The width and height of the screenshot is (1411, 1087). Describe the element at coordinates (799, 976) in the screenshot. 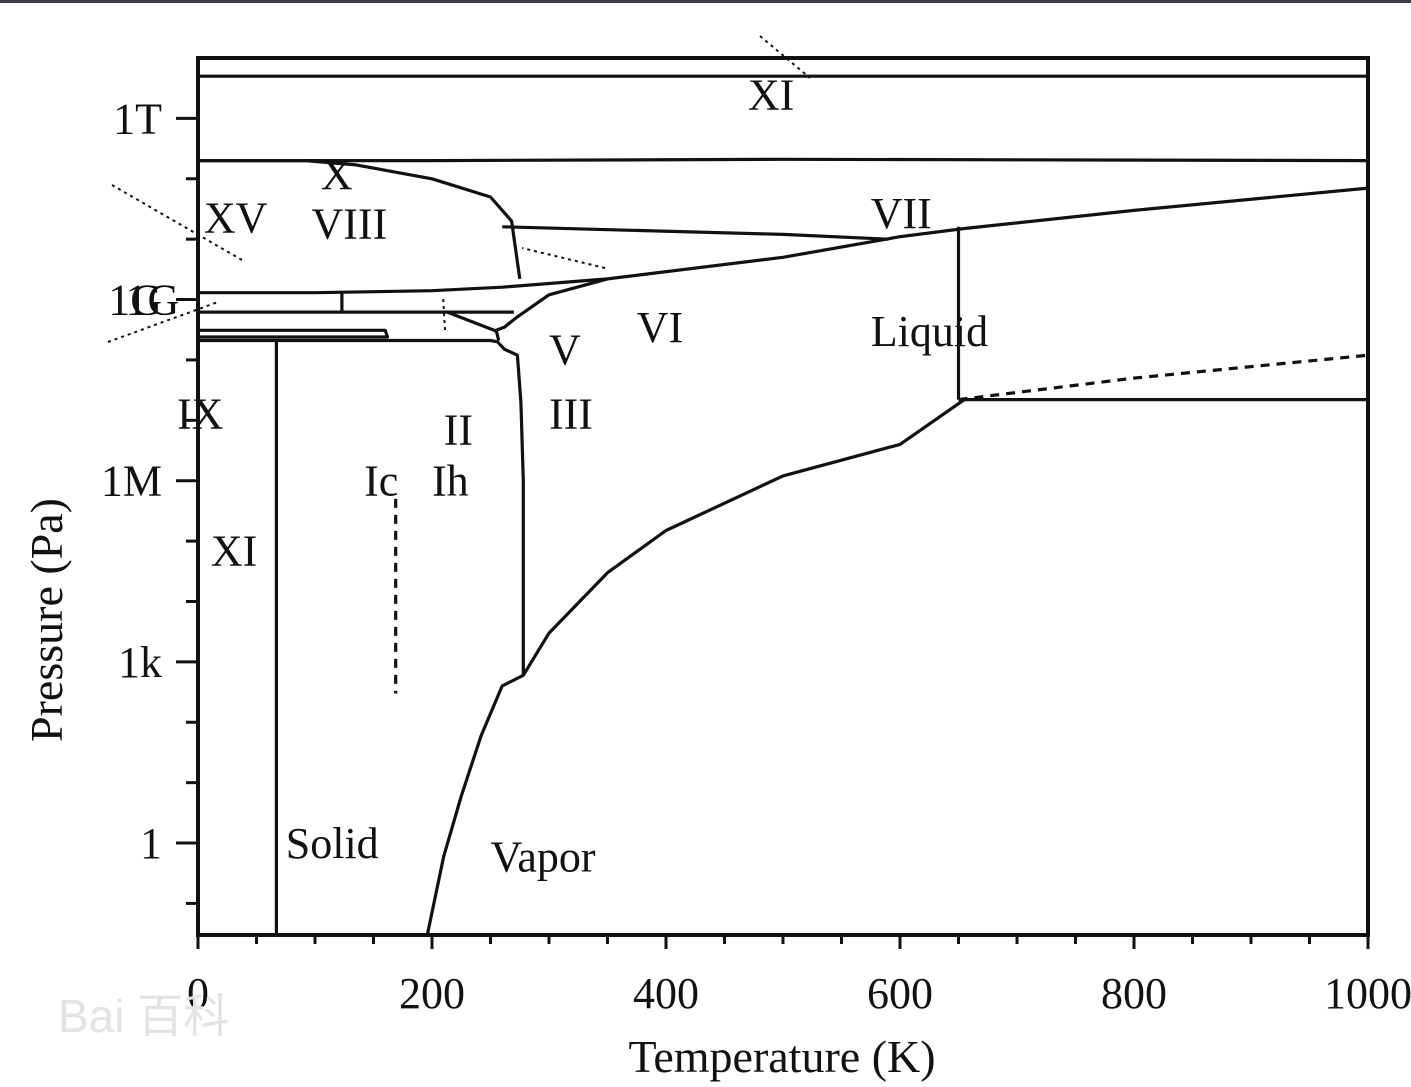

I see `x-axis-ticks: 0 200 400 600 800 1000` at that location.